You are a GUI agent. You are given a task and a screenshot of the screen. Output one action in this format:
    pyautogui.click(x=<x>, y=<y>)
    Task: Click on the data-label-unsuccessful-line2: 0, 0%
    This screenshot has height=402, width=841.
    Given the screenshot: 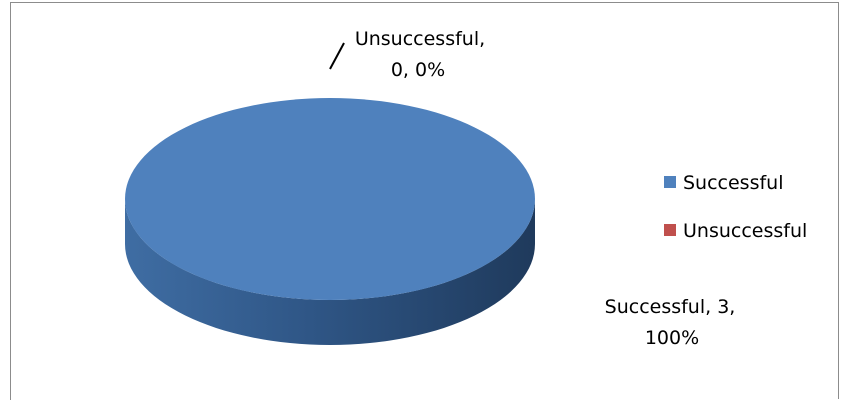 What is the action you would take?
    pyautogui.click(x=418, y=70)
    